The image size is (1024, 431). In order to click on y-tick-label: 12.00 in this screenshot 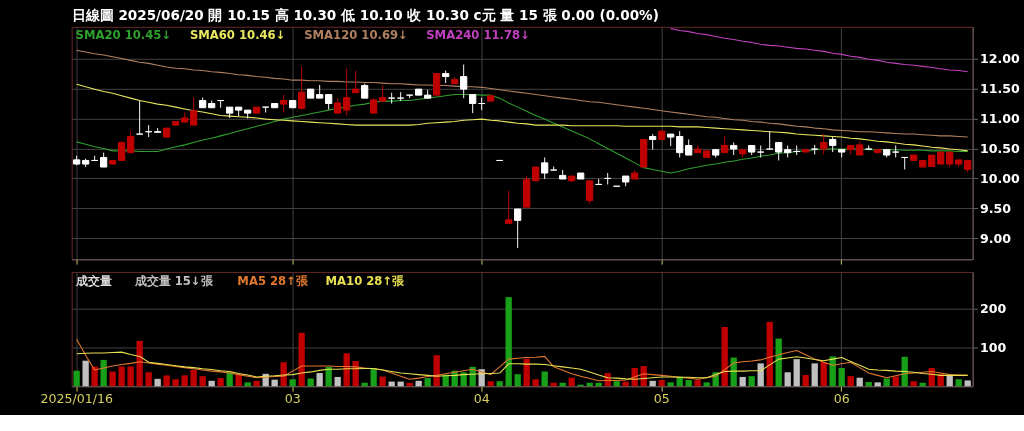, I will do `click(999, 58)`.